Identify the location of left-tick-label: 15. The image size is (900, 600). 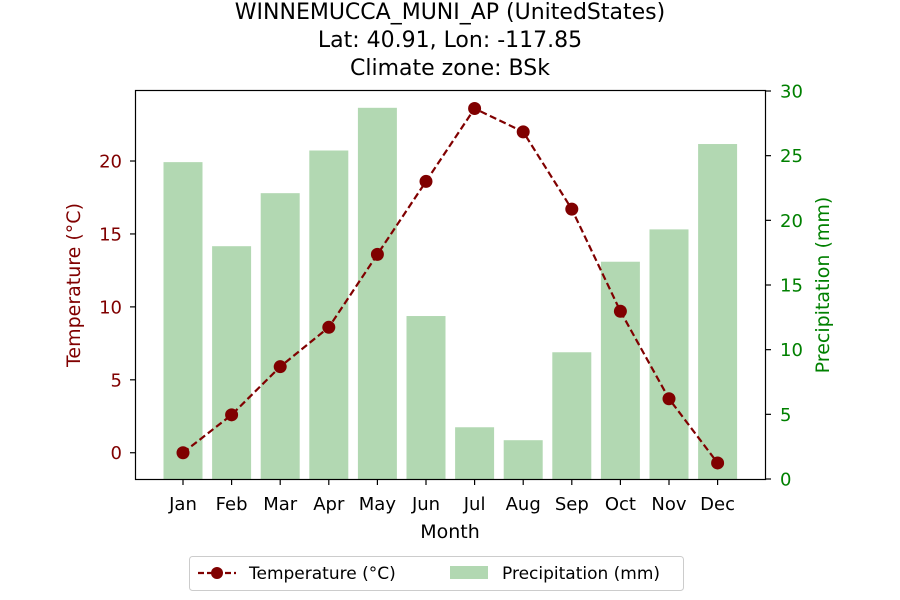
(110, 234).